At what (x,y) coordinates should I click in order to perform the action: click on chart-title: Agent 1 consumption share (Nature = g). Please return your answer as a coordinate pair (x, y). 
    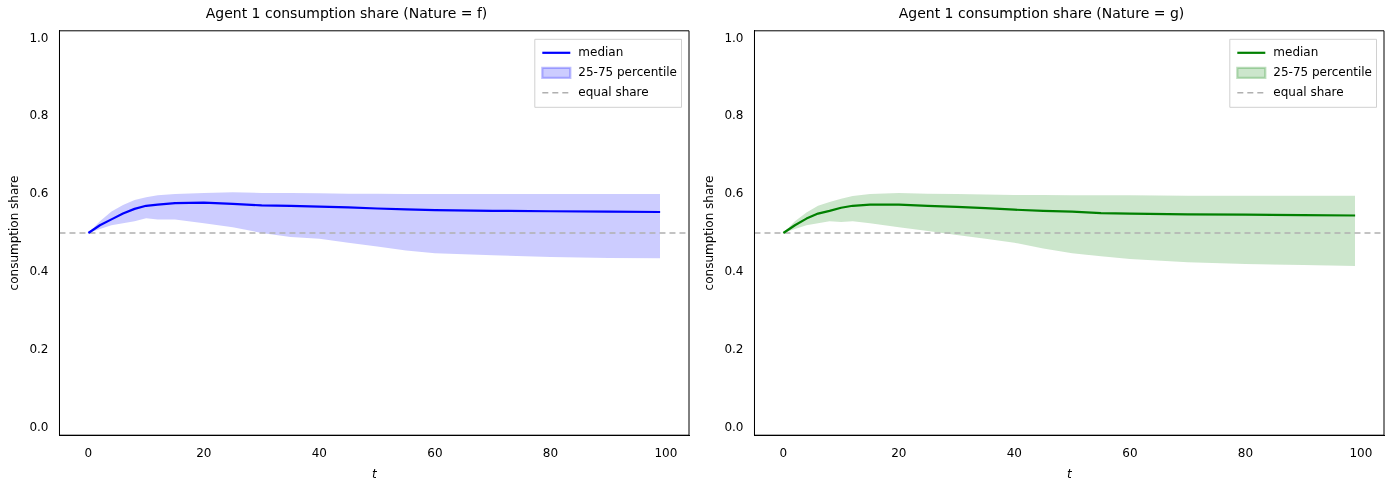
    Looking at the image, I should click on (1041, 13).